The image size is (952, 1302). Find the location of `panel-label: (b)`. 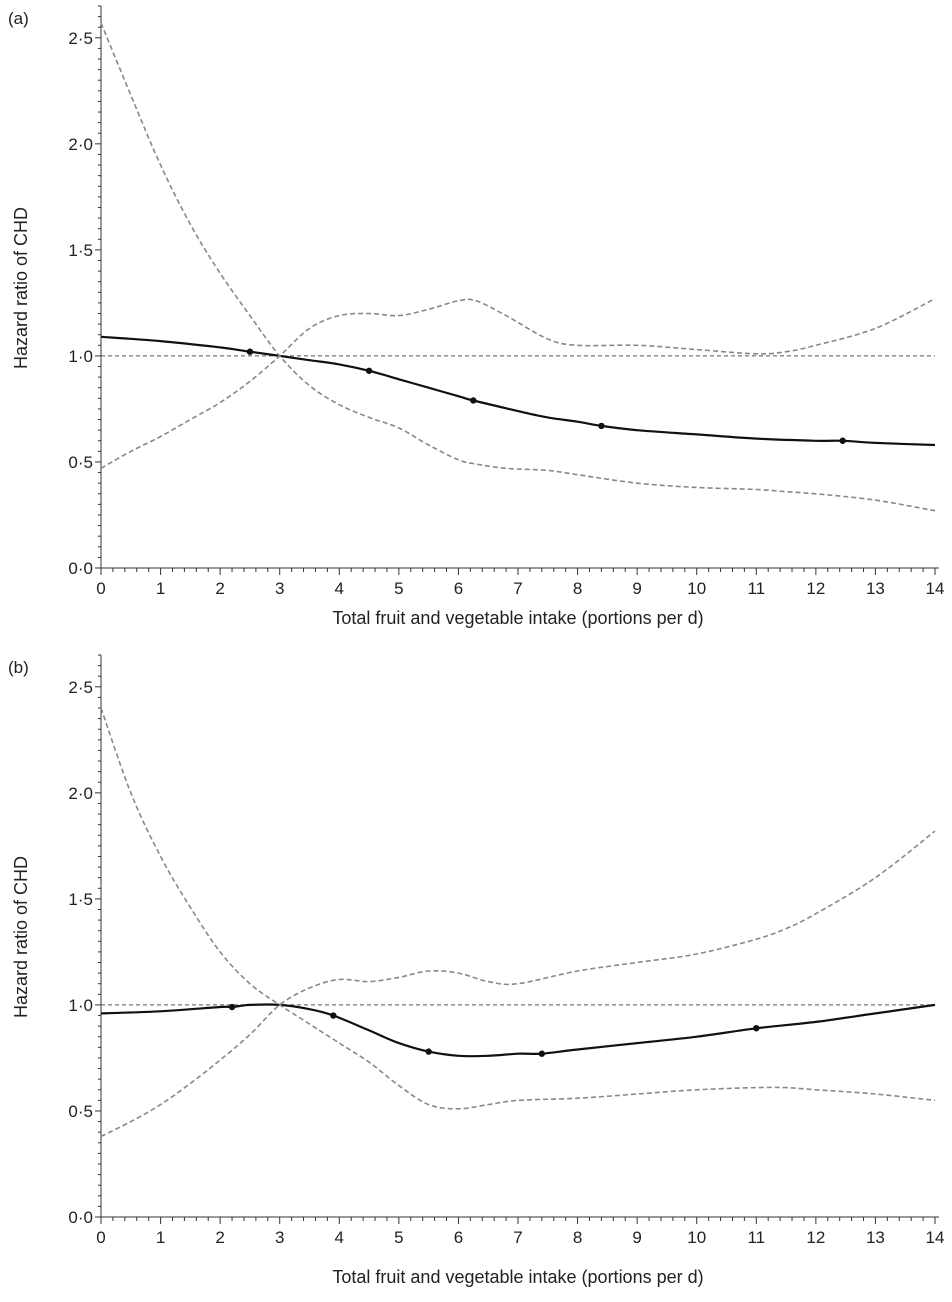

panel-label: (b) is located at coordinates (18, 667).